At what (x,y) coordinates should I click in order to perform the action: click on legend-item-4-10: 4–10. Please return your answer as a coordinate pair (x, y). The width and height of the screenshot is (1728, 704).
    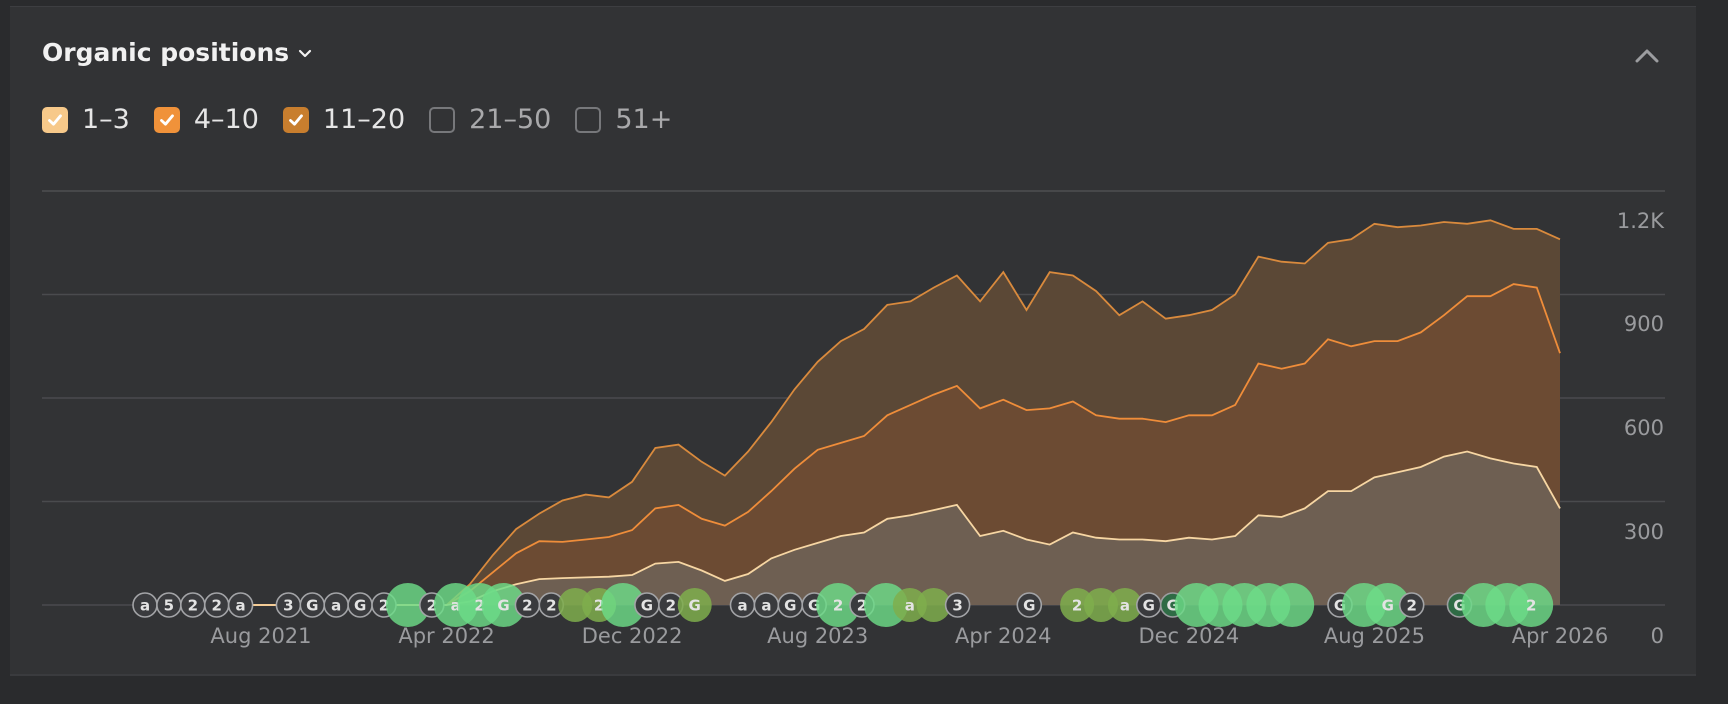
    Looking at the image, I should click on (206, 119).